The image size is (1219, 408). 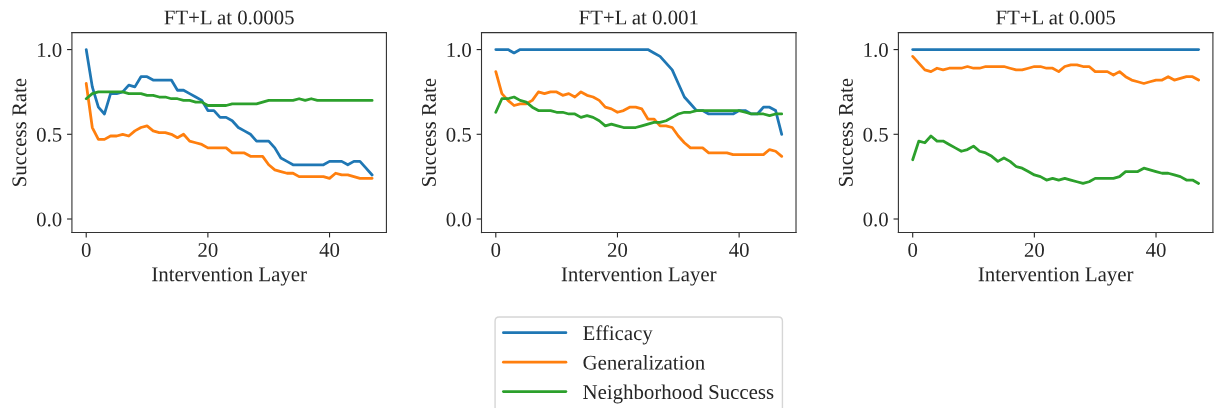 What do you see at coordinates (638, 17) in the screenshot?
I see `chart-title: FT+L at 0.001` at bounding box center [638, 17].